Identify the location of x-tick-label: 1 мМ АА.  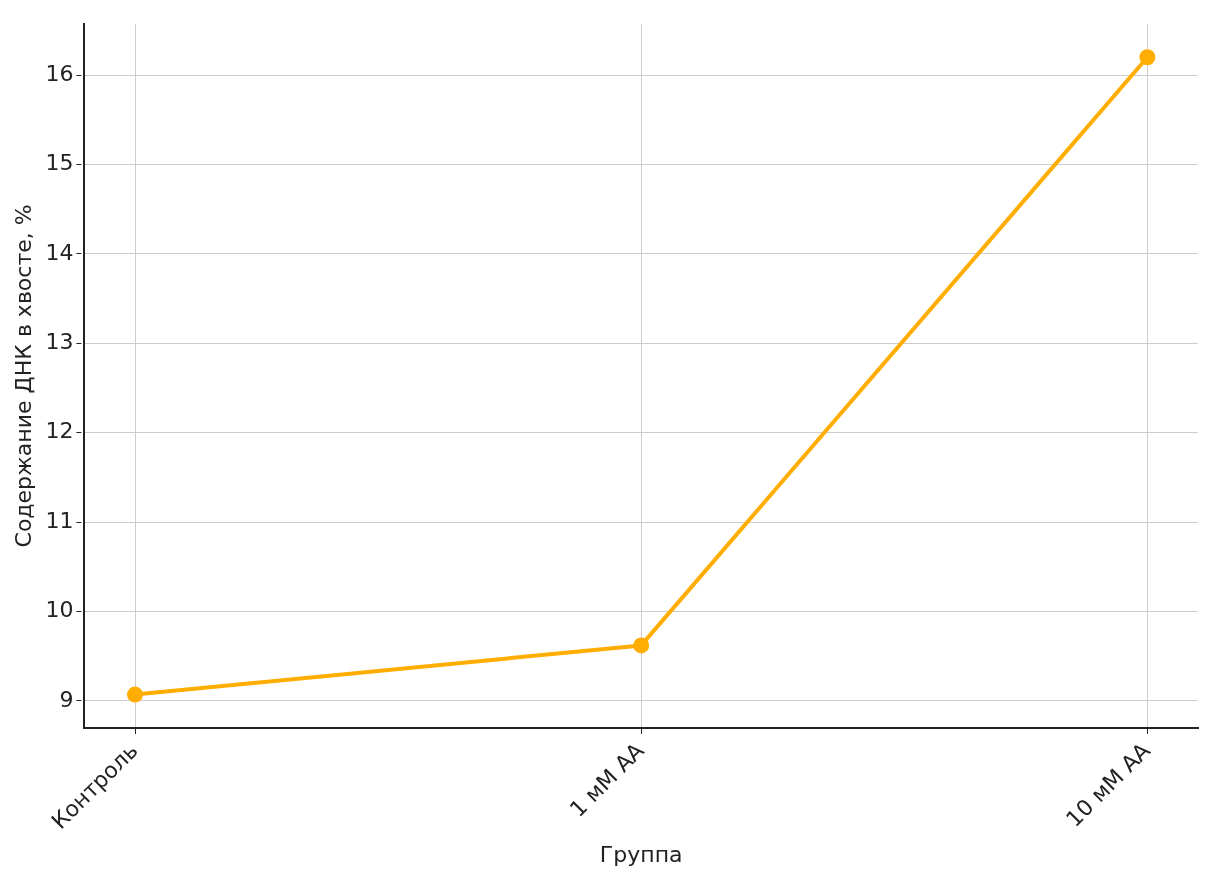
(606, 779).